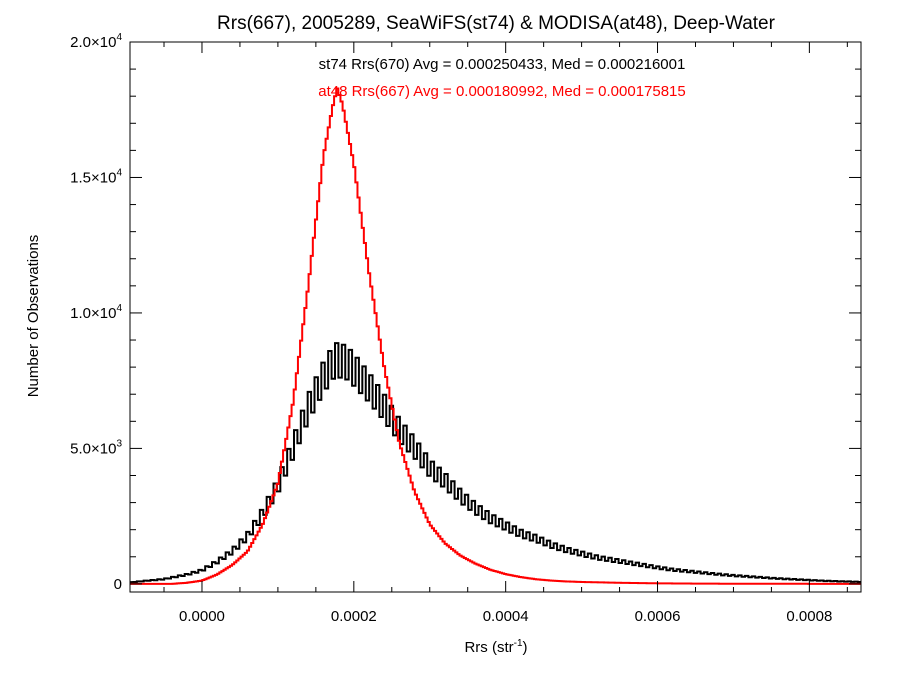 Image resolution: width=900 pixels, height=675 pixels. I want to click on y-tick-label: 0, so click(118, 584).